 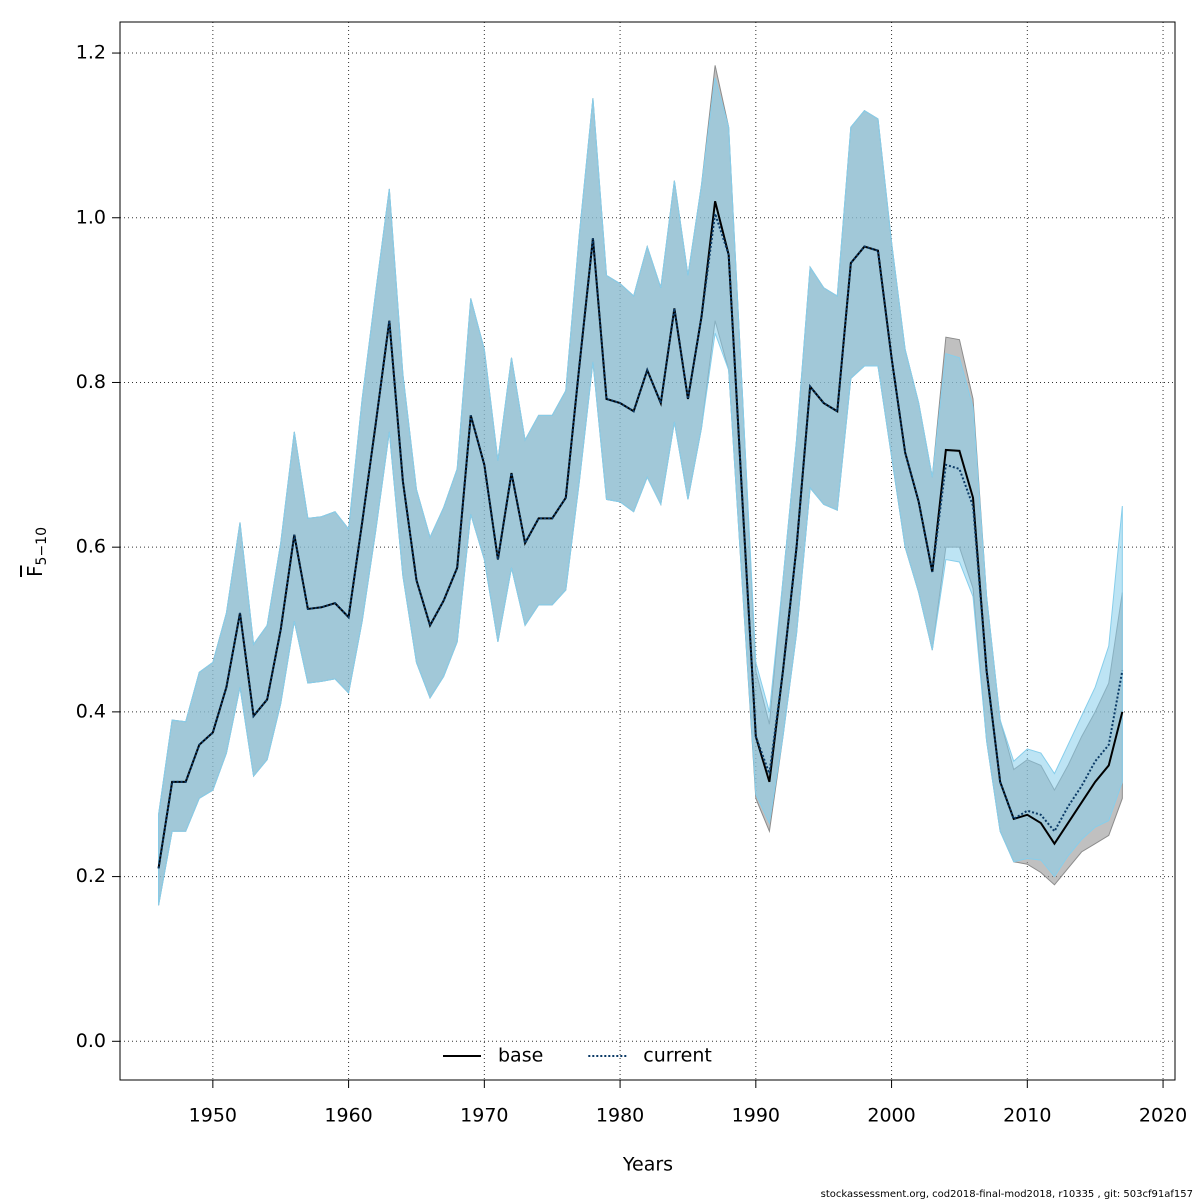 What do you see at coordinates (891, 1116) in the screenshot?
I see `x-tick-label: 2000` at bounding box center [891, 1116].